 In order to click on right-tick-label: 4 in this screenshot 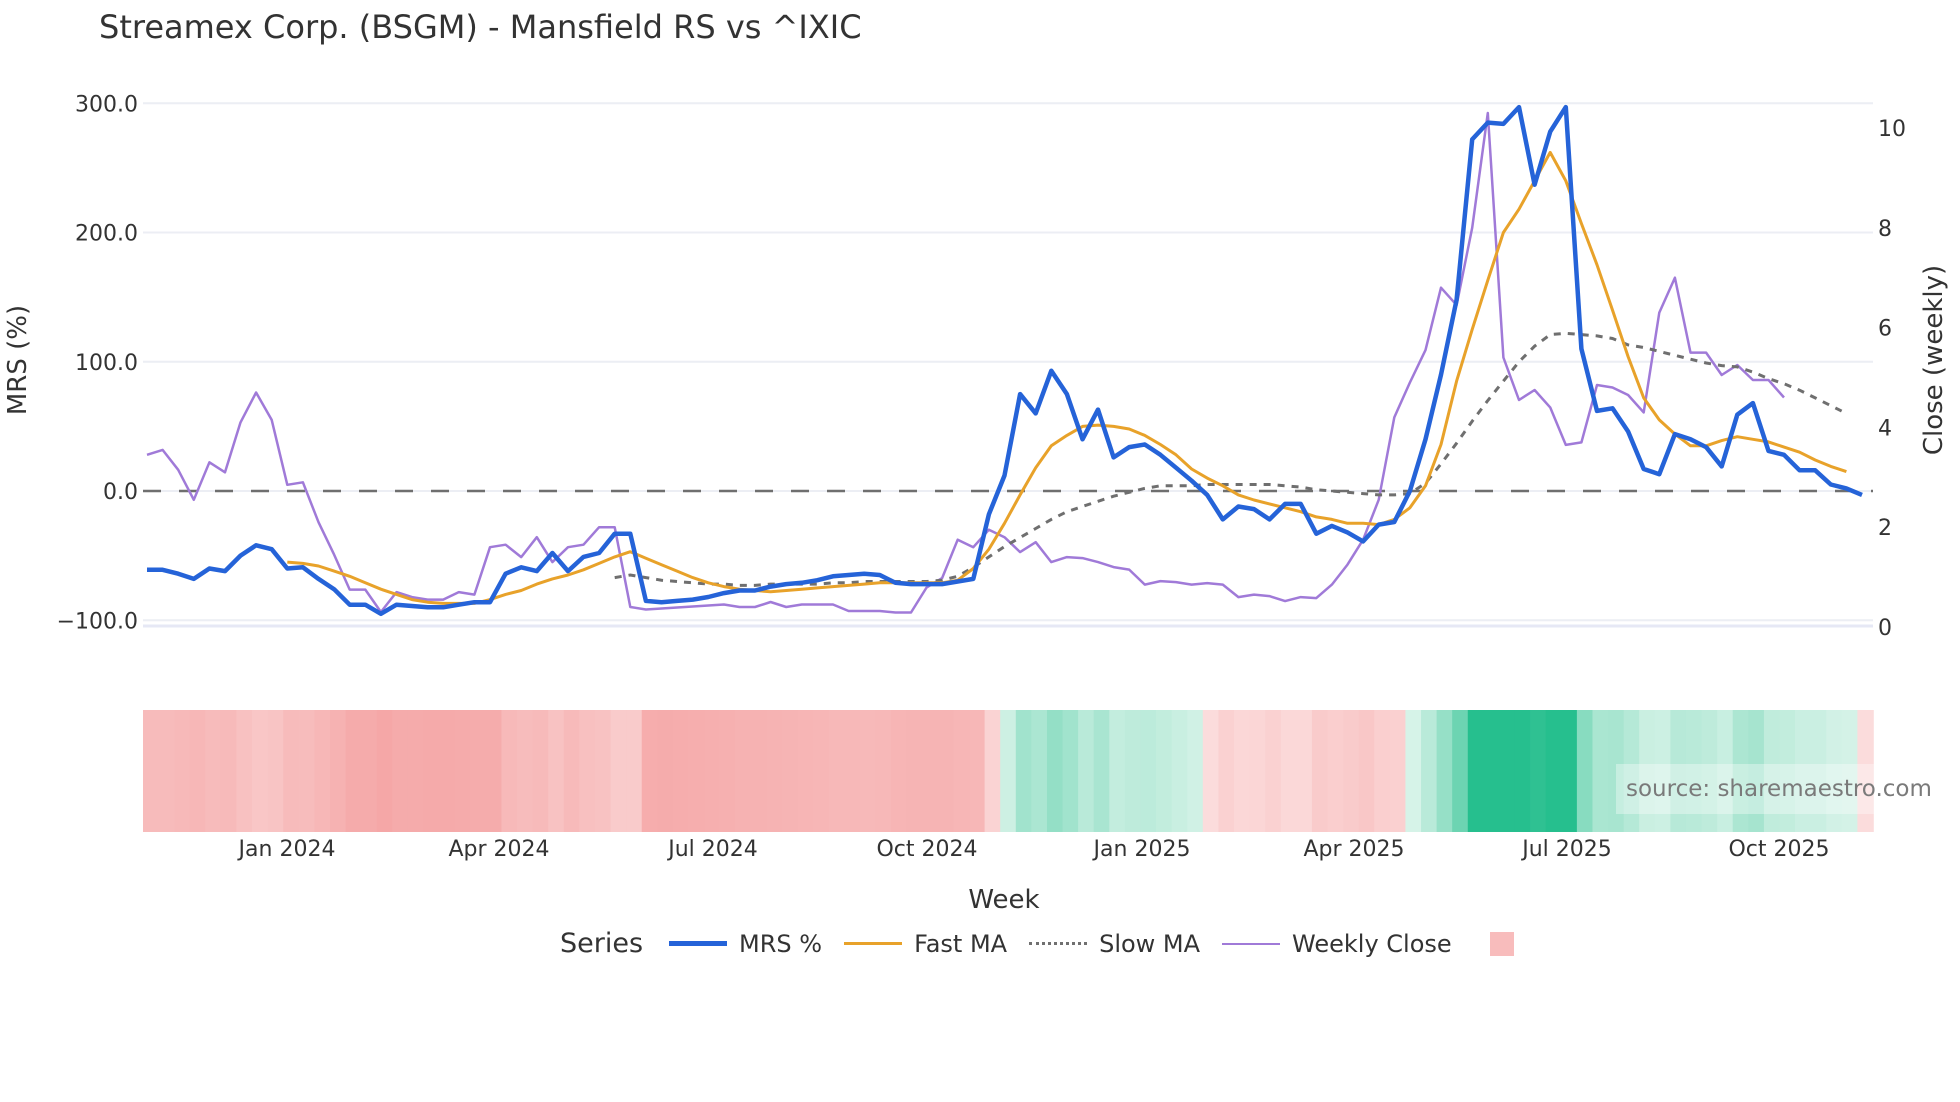, I will do `click(1885, 428)`.